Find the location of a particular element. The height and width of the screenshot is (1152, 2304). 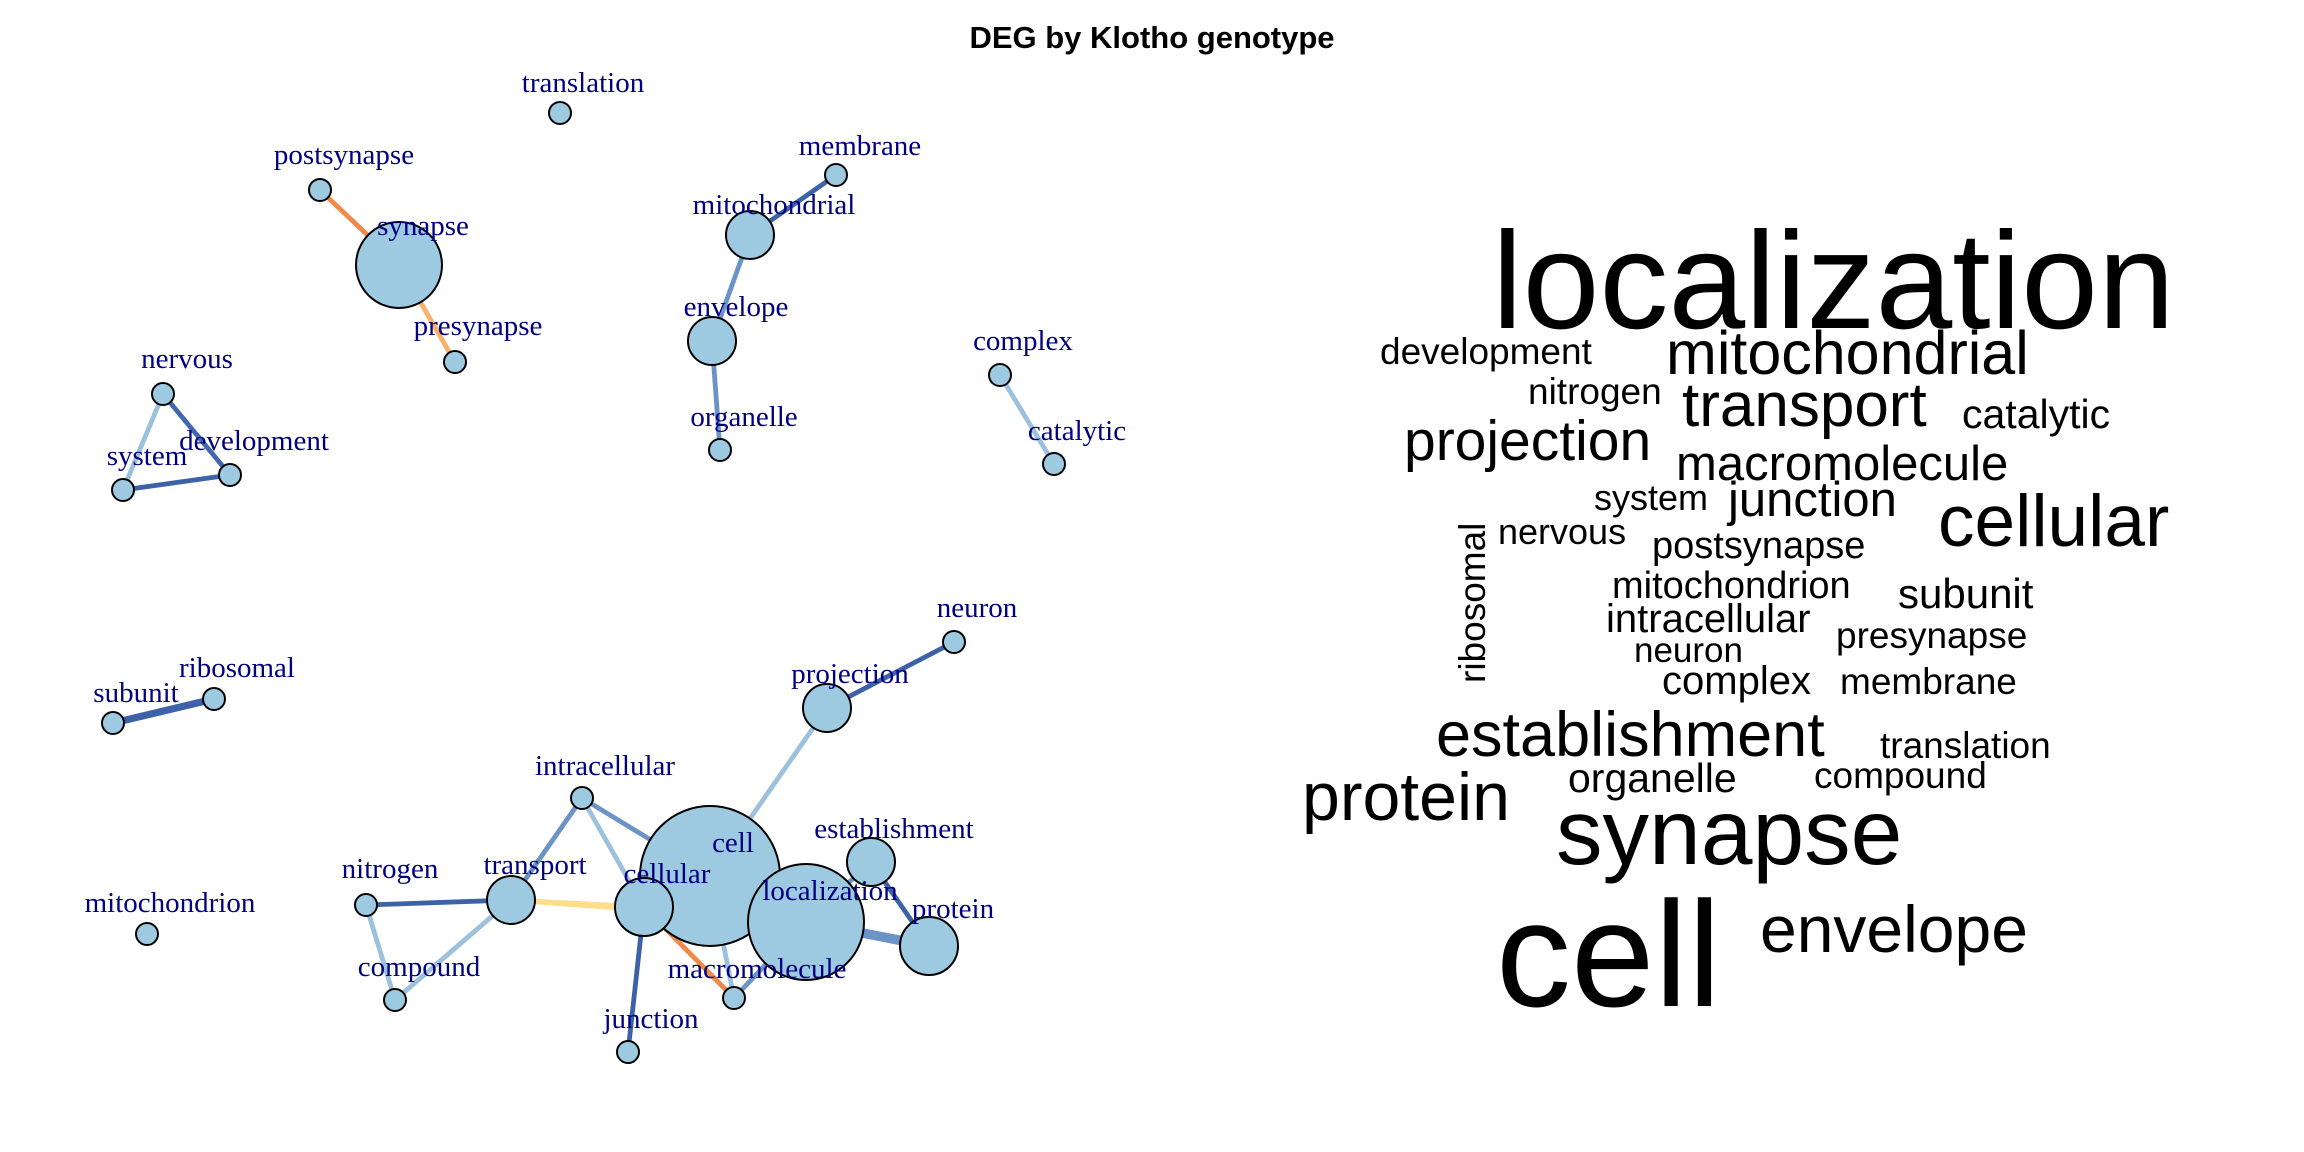

node-development is located at coordinates (230, 475).